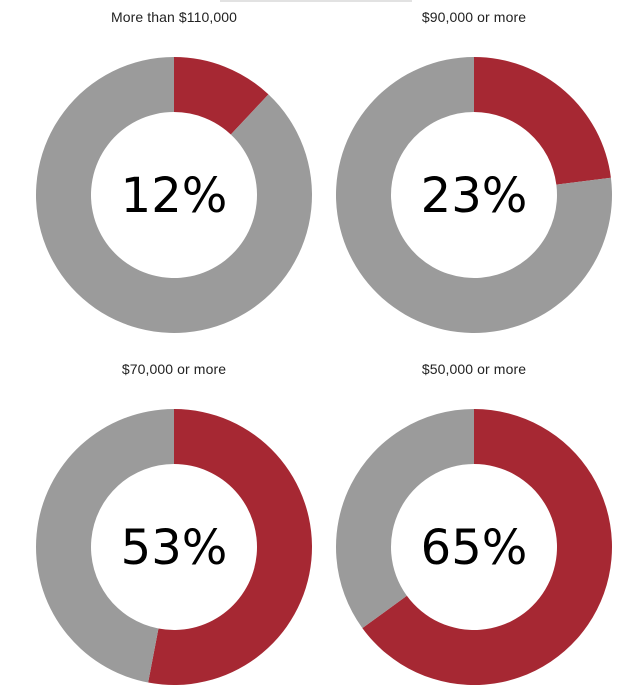 The height and width of the screenshot is (699, 640). I want to click on center-percentage-label: 12%, so click(174, 196).